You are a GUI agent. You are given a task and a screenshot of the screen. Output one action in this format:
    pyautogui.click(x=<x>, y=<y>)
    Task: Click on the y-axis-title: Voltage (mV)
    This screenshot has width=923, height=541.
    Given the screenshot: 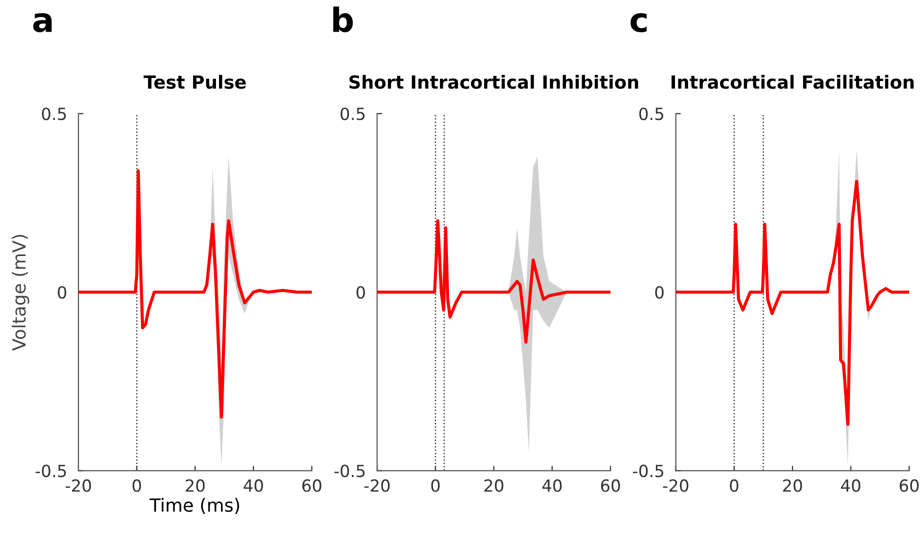 What is the action you would take?
    pyautogui.click(x=21, y=292)
    